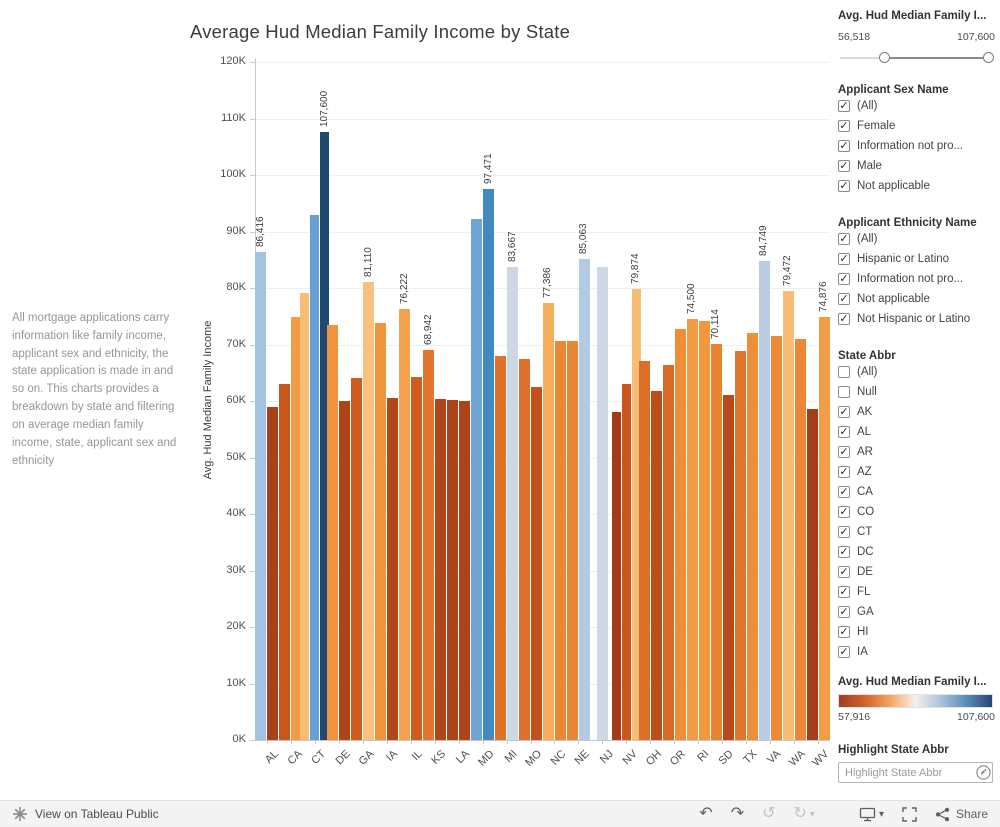  I want to click on state-abbr-option-all: (All), so click(916, 372).